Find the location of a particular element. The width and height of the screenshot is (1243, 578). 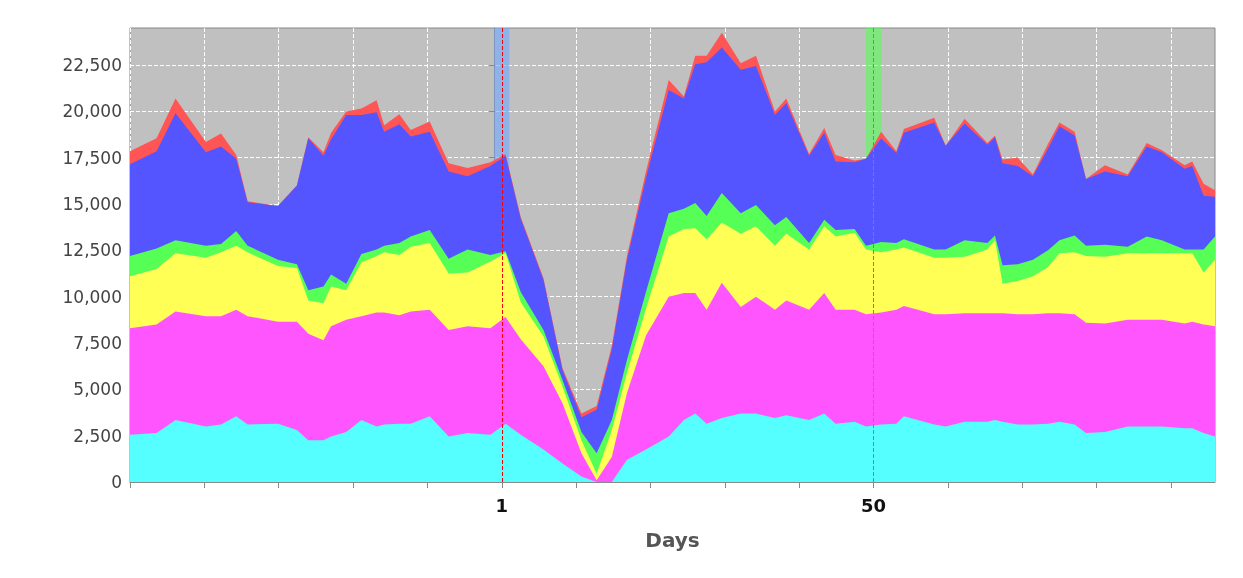

y-tick-label: 0 is located at coordinates (116, 482).